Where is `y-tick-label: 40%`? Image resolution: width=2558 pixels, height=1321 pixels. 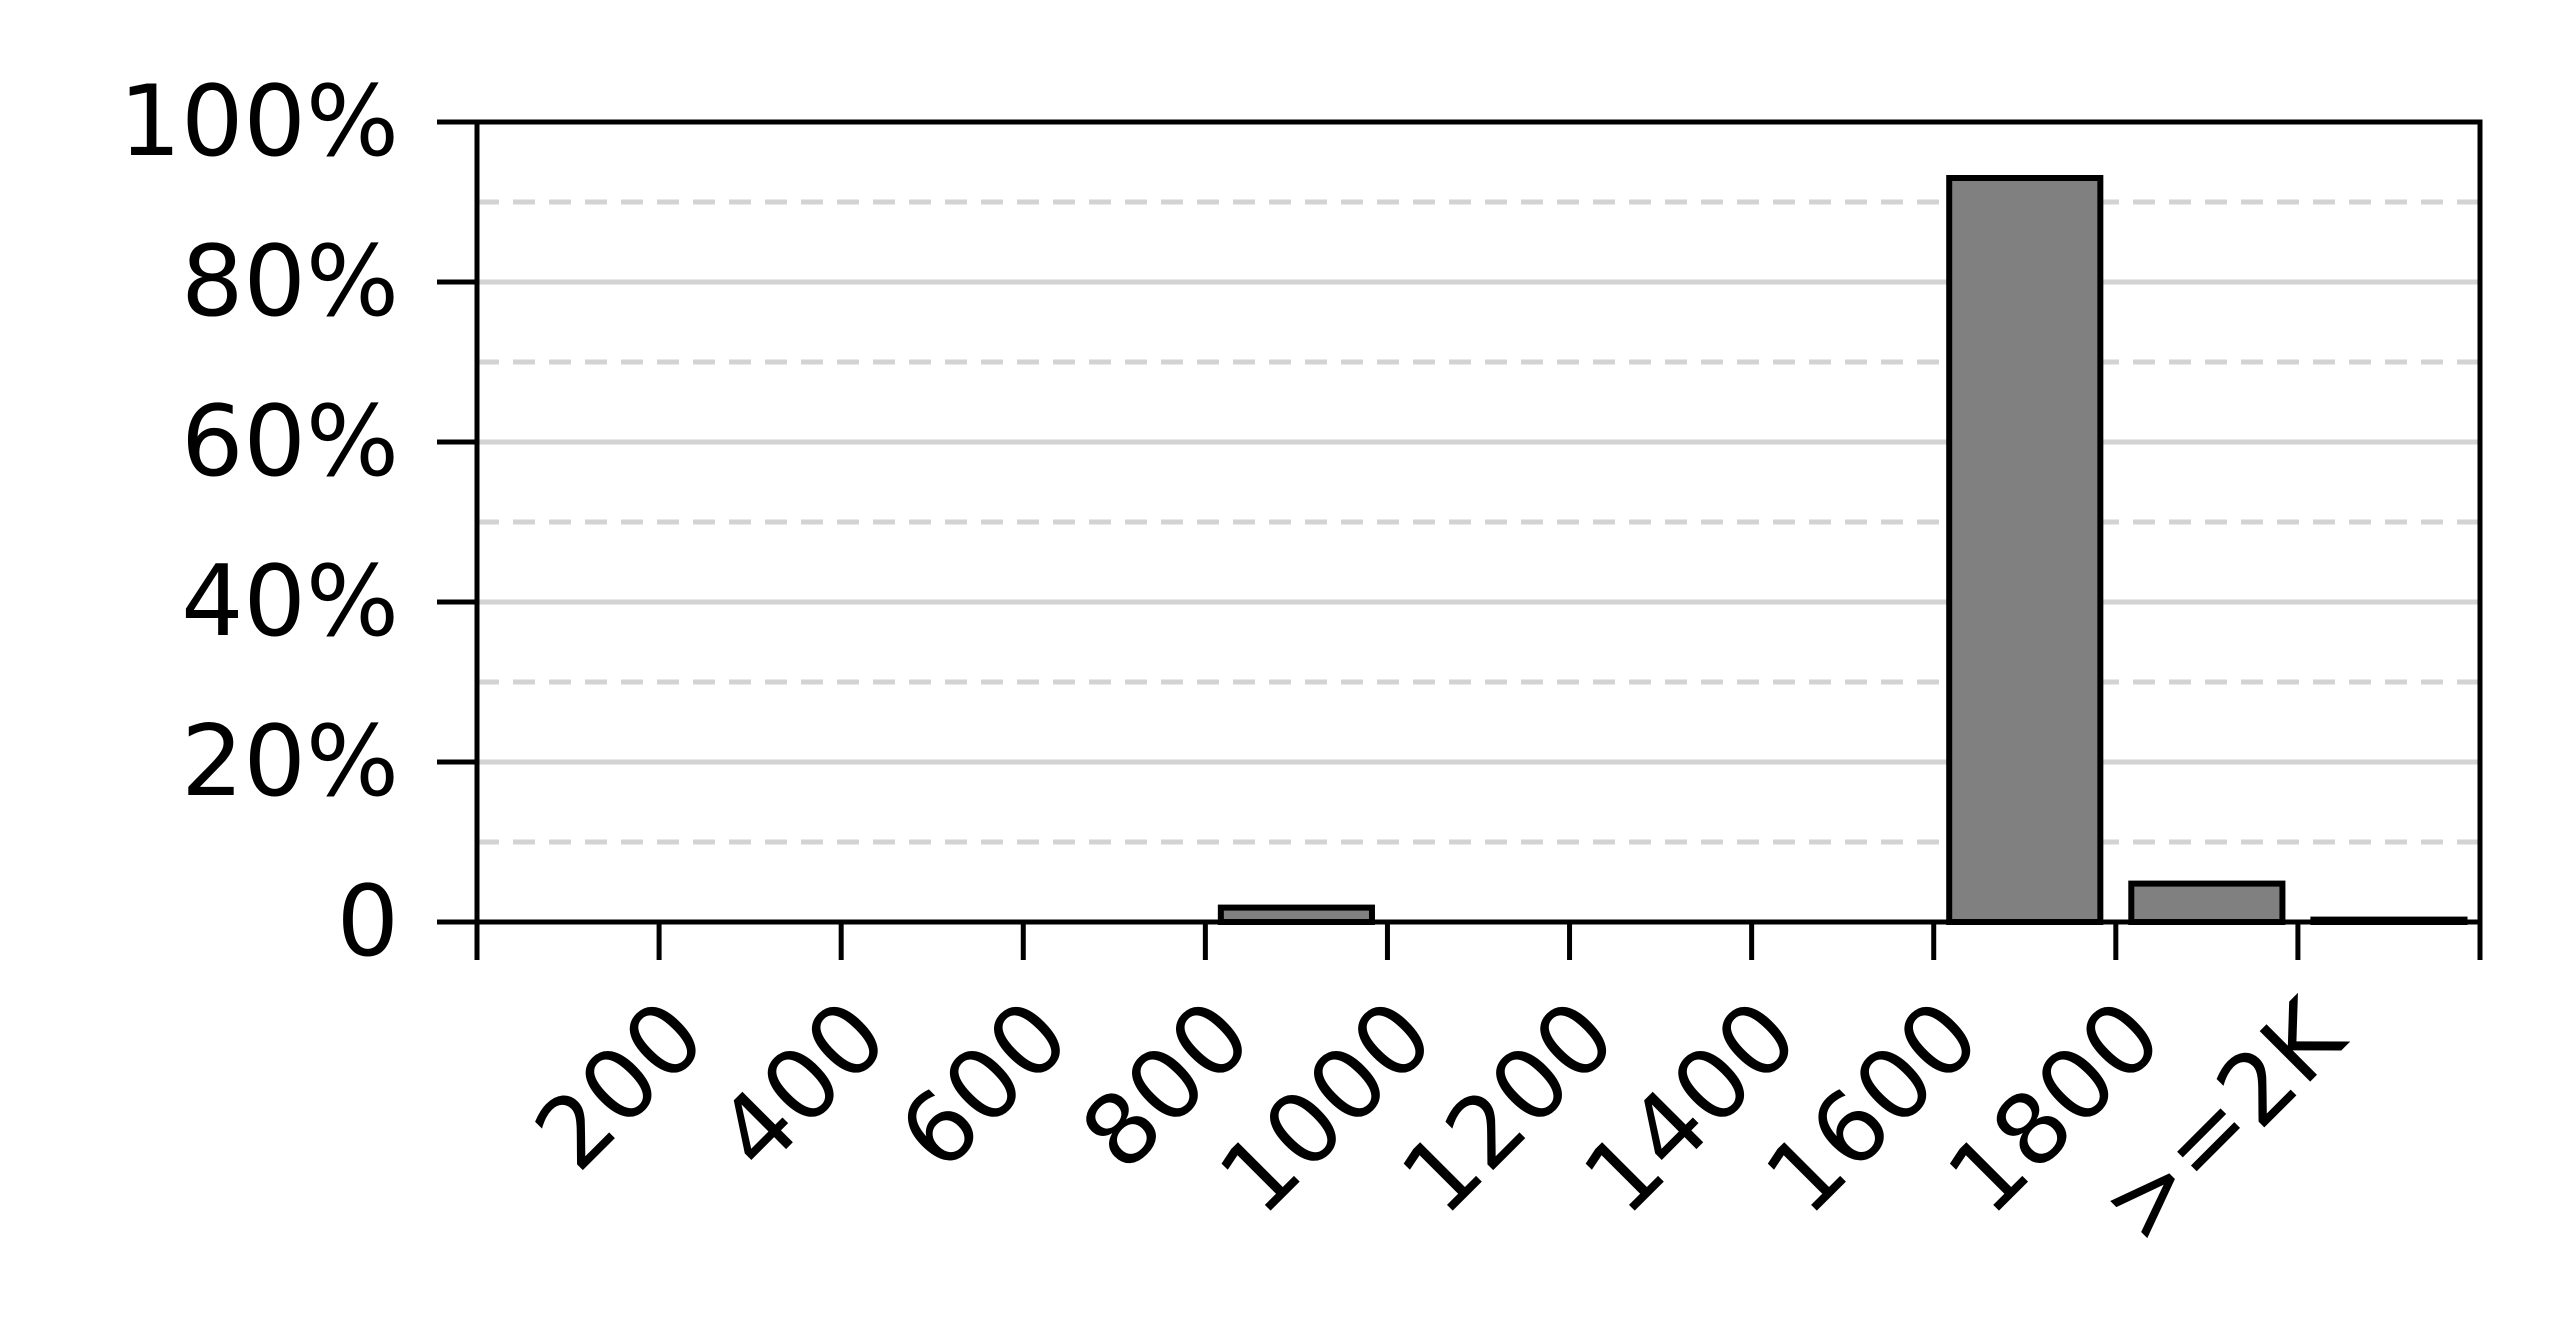 y-tick-label: 40% is located at coordinates (290, 602).